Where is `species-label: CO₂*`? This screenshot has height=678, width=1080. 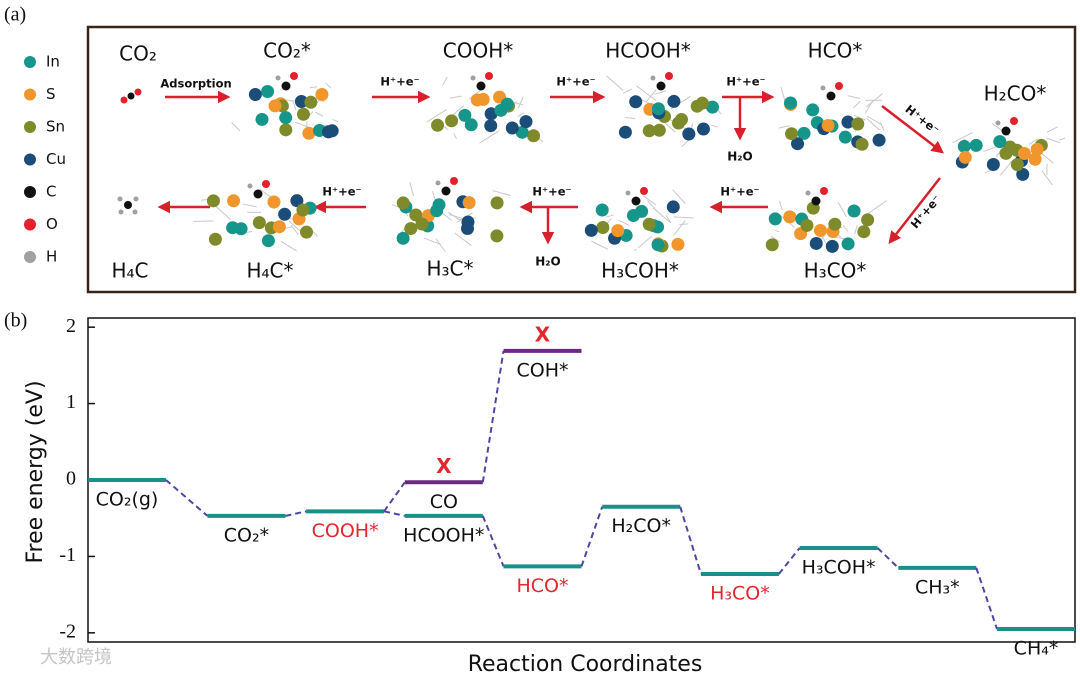 species-label: CO₂* is located at coordinates (287, 51).